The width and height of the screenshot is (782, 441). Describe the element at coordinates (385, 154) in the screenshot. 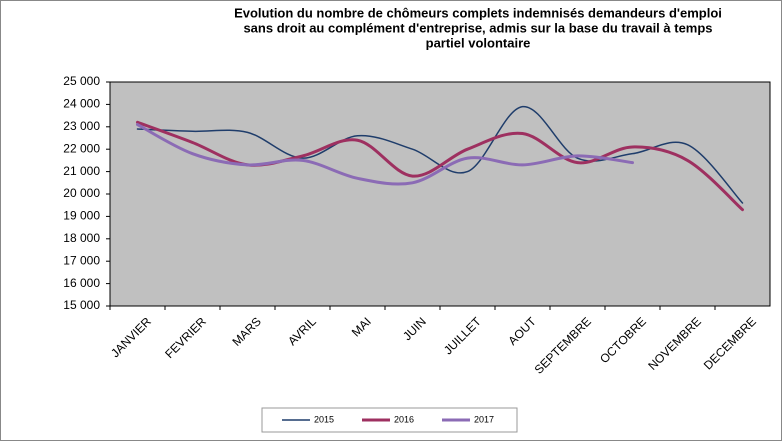

I see `series-line` at that location.